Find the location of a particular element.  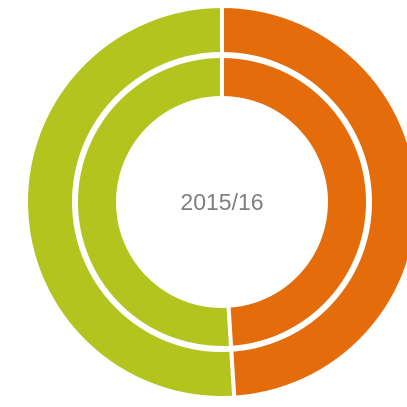

center-label: 2015/16 is located at coordinates (221, 202).